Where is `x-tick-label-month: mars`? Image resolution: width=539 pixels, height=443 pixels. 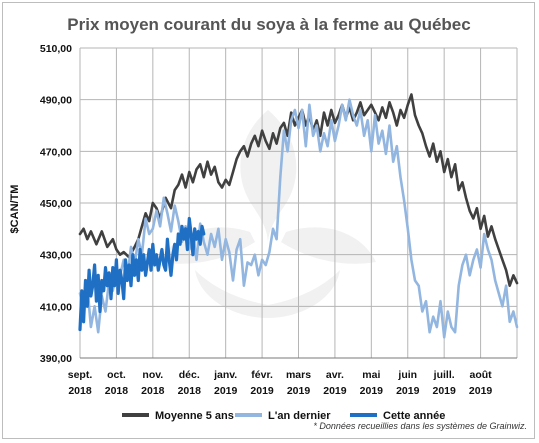
x-tick-label-month: mars is located at coordinates (298, 375).